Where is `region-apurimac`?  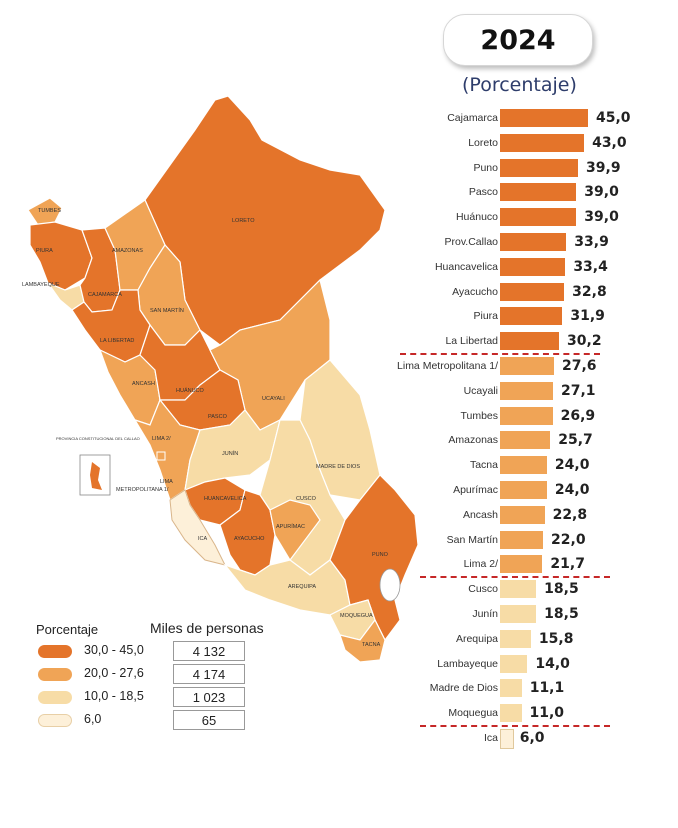 region-apurimac is located at coordinates (295, 530).